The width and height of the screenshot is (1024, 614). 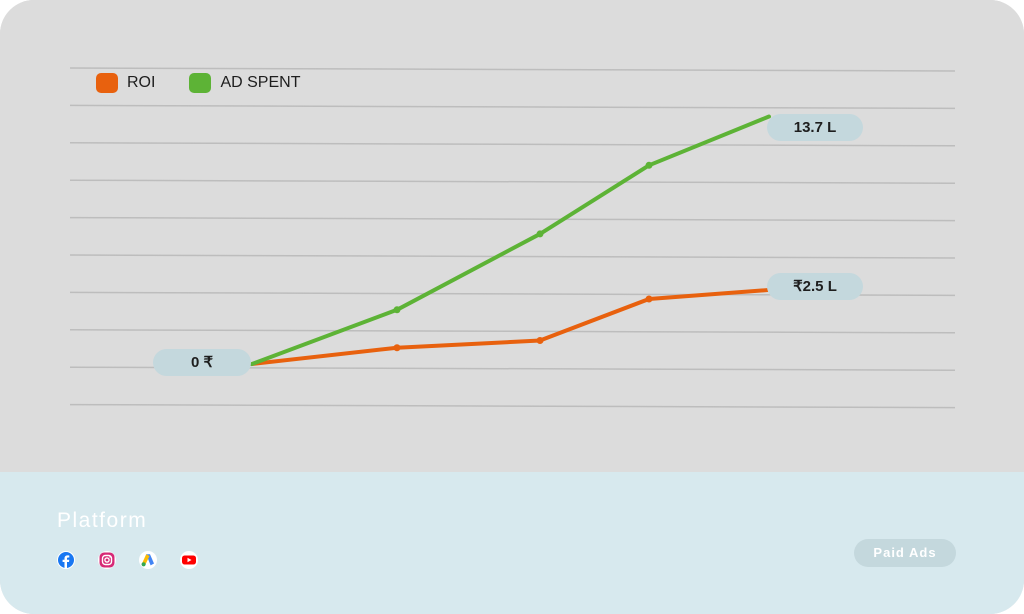 I want to click on platform-title: Platform, so click(x=102, y=520).